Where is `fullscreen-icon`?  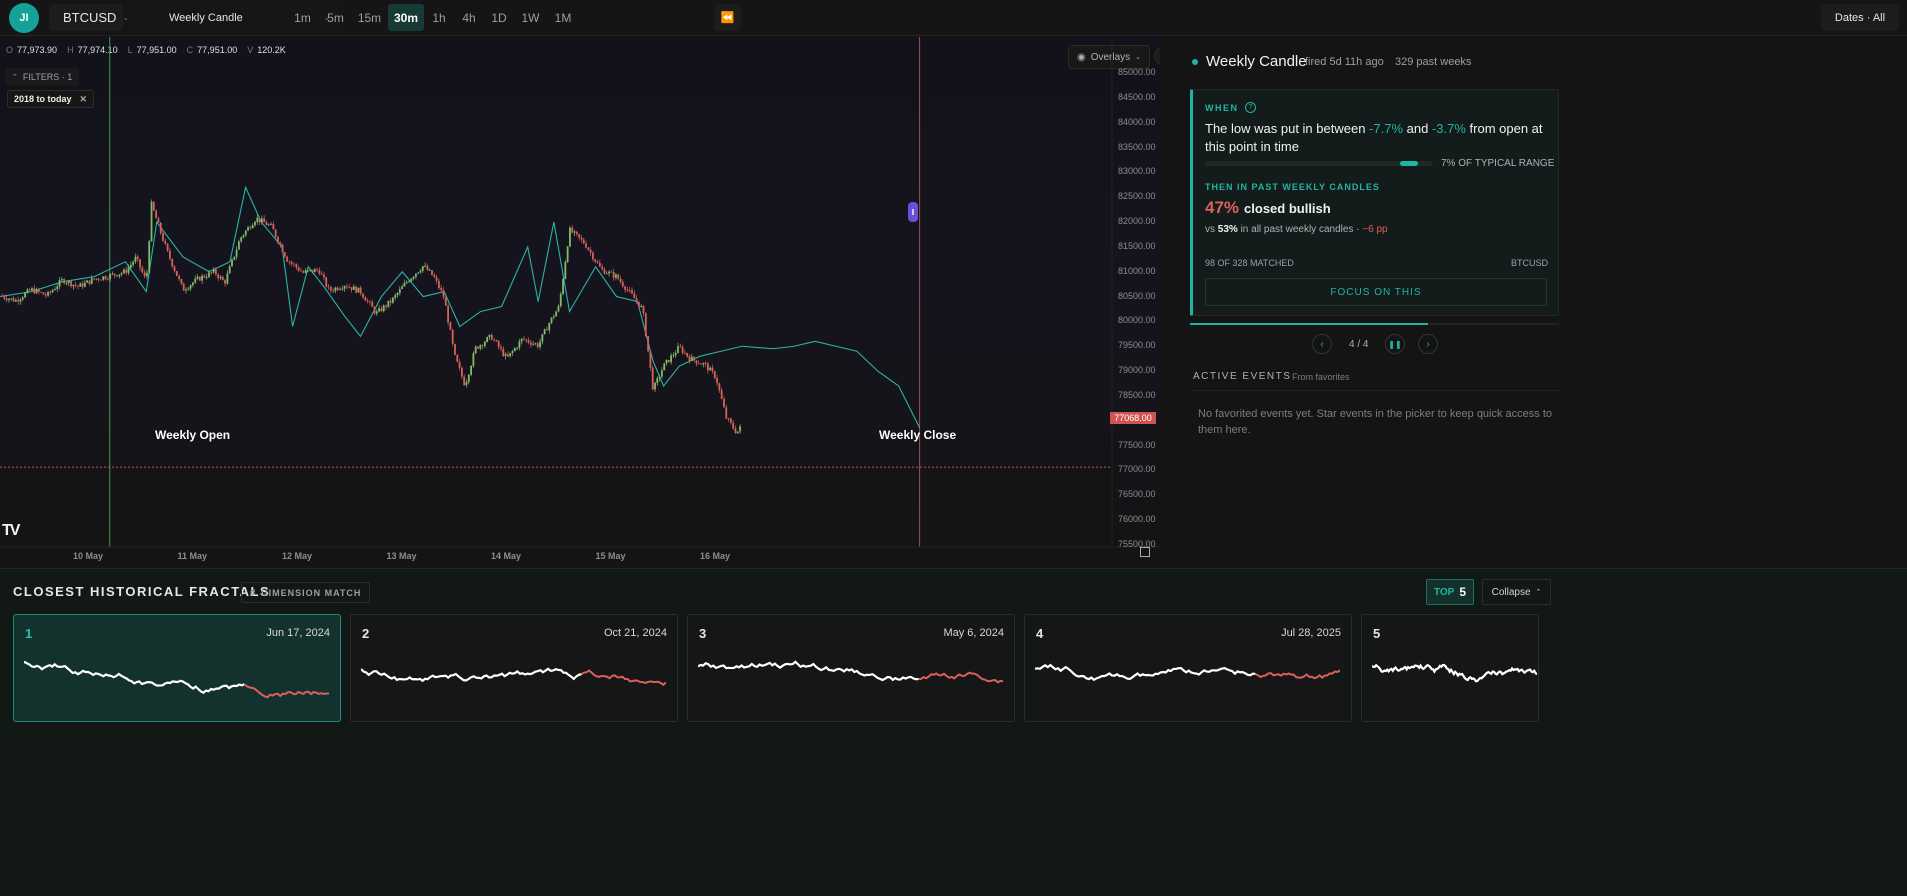
fullscreen-icon is located at coordinates (1145, 552).